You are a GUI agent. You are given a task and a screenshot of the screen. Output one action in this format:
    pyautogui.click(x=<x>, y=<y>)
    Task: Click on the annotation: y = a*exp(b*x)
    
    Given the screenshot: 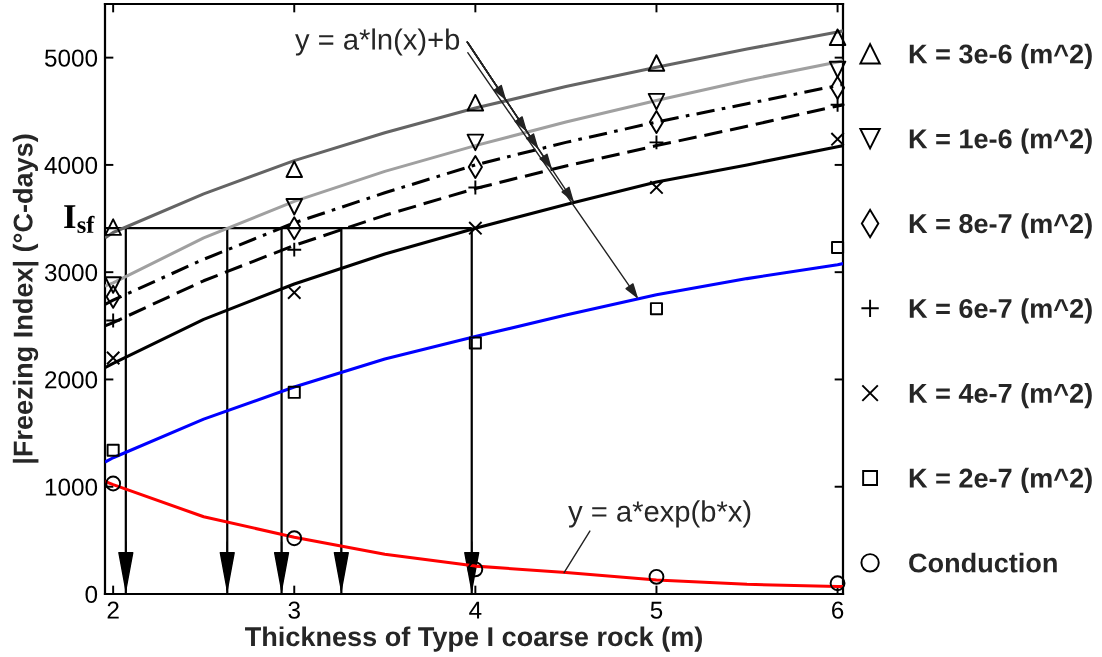 What is the action you would take?
    pyautogui.click(x=659, y=514)
    